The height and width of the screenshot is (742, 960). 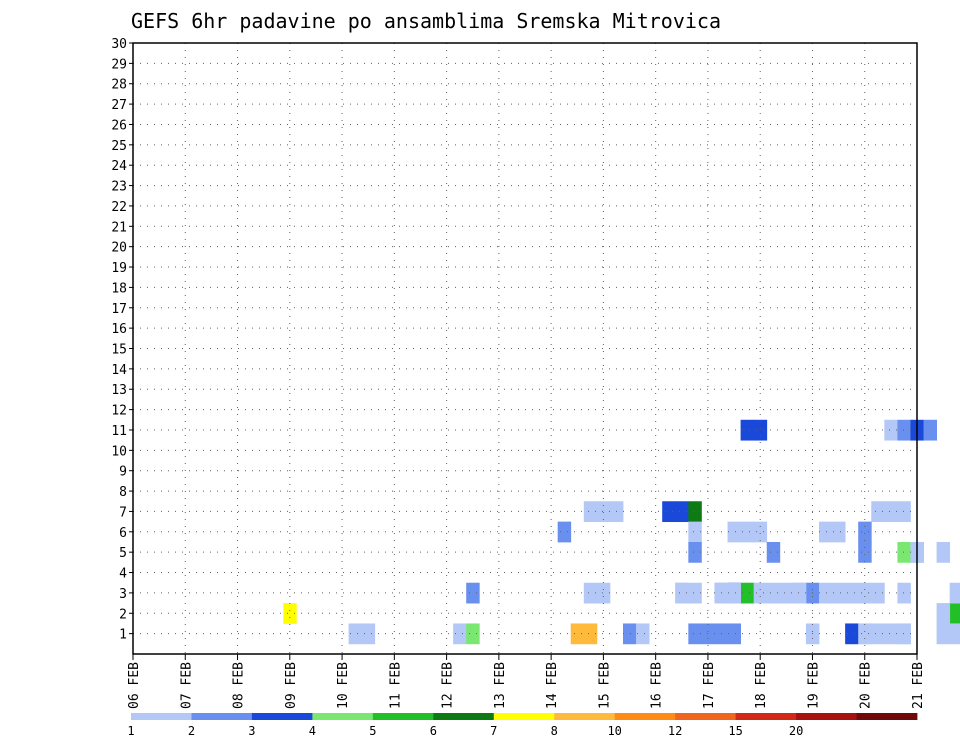 What do you see at coordinates (123, 594) in the screenshot?
I see `y-tick-label: 3` at bounding box center [123, 594].